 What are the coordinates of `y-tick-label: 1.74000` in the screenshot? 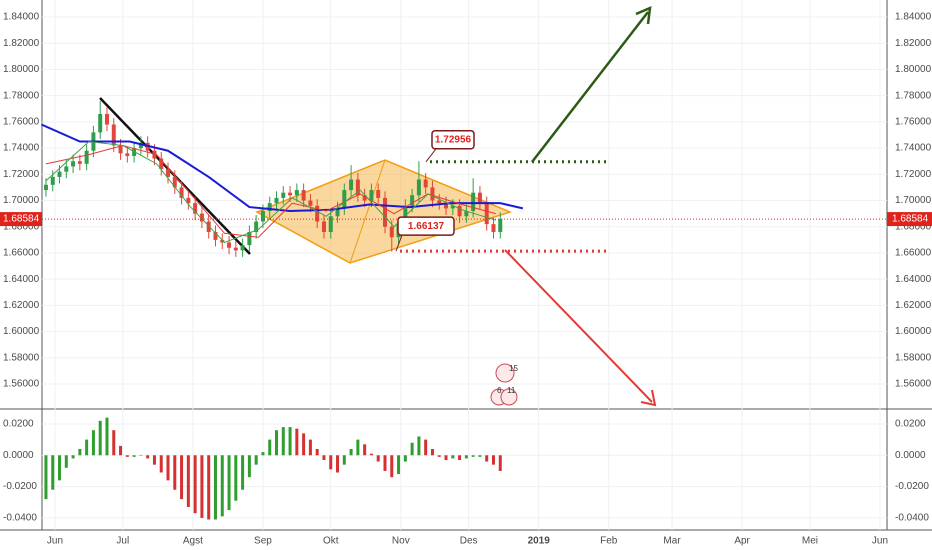 It's located at (21, 148).